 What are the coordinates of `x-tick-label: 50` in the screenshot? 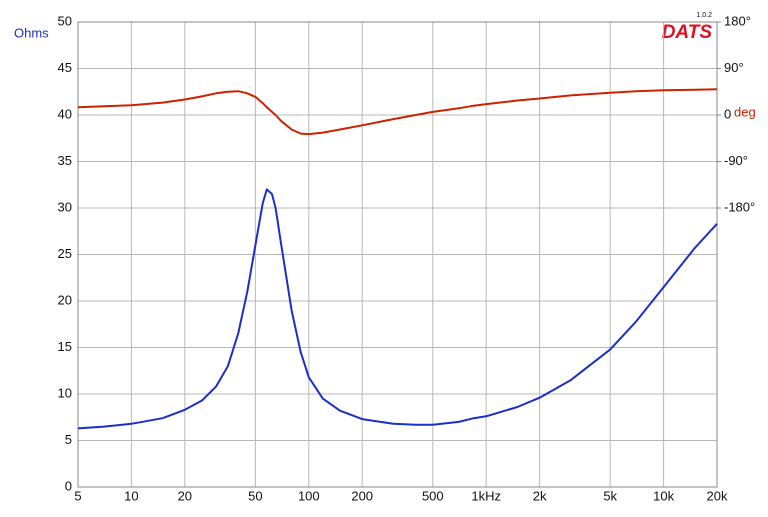 It's located at (255, 495).